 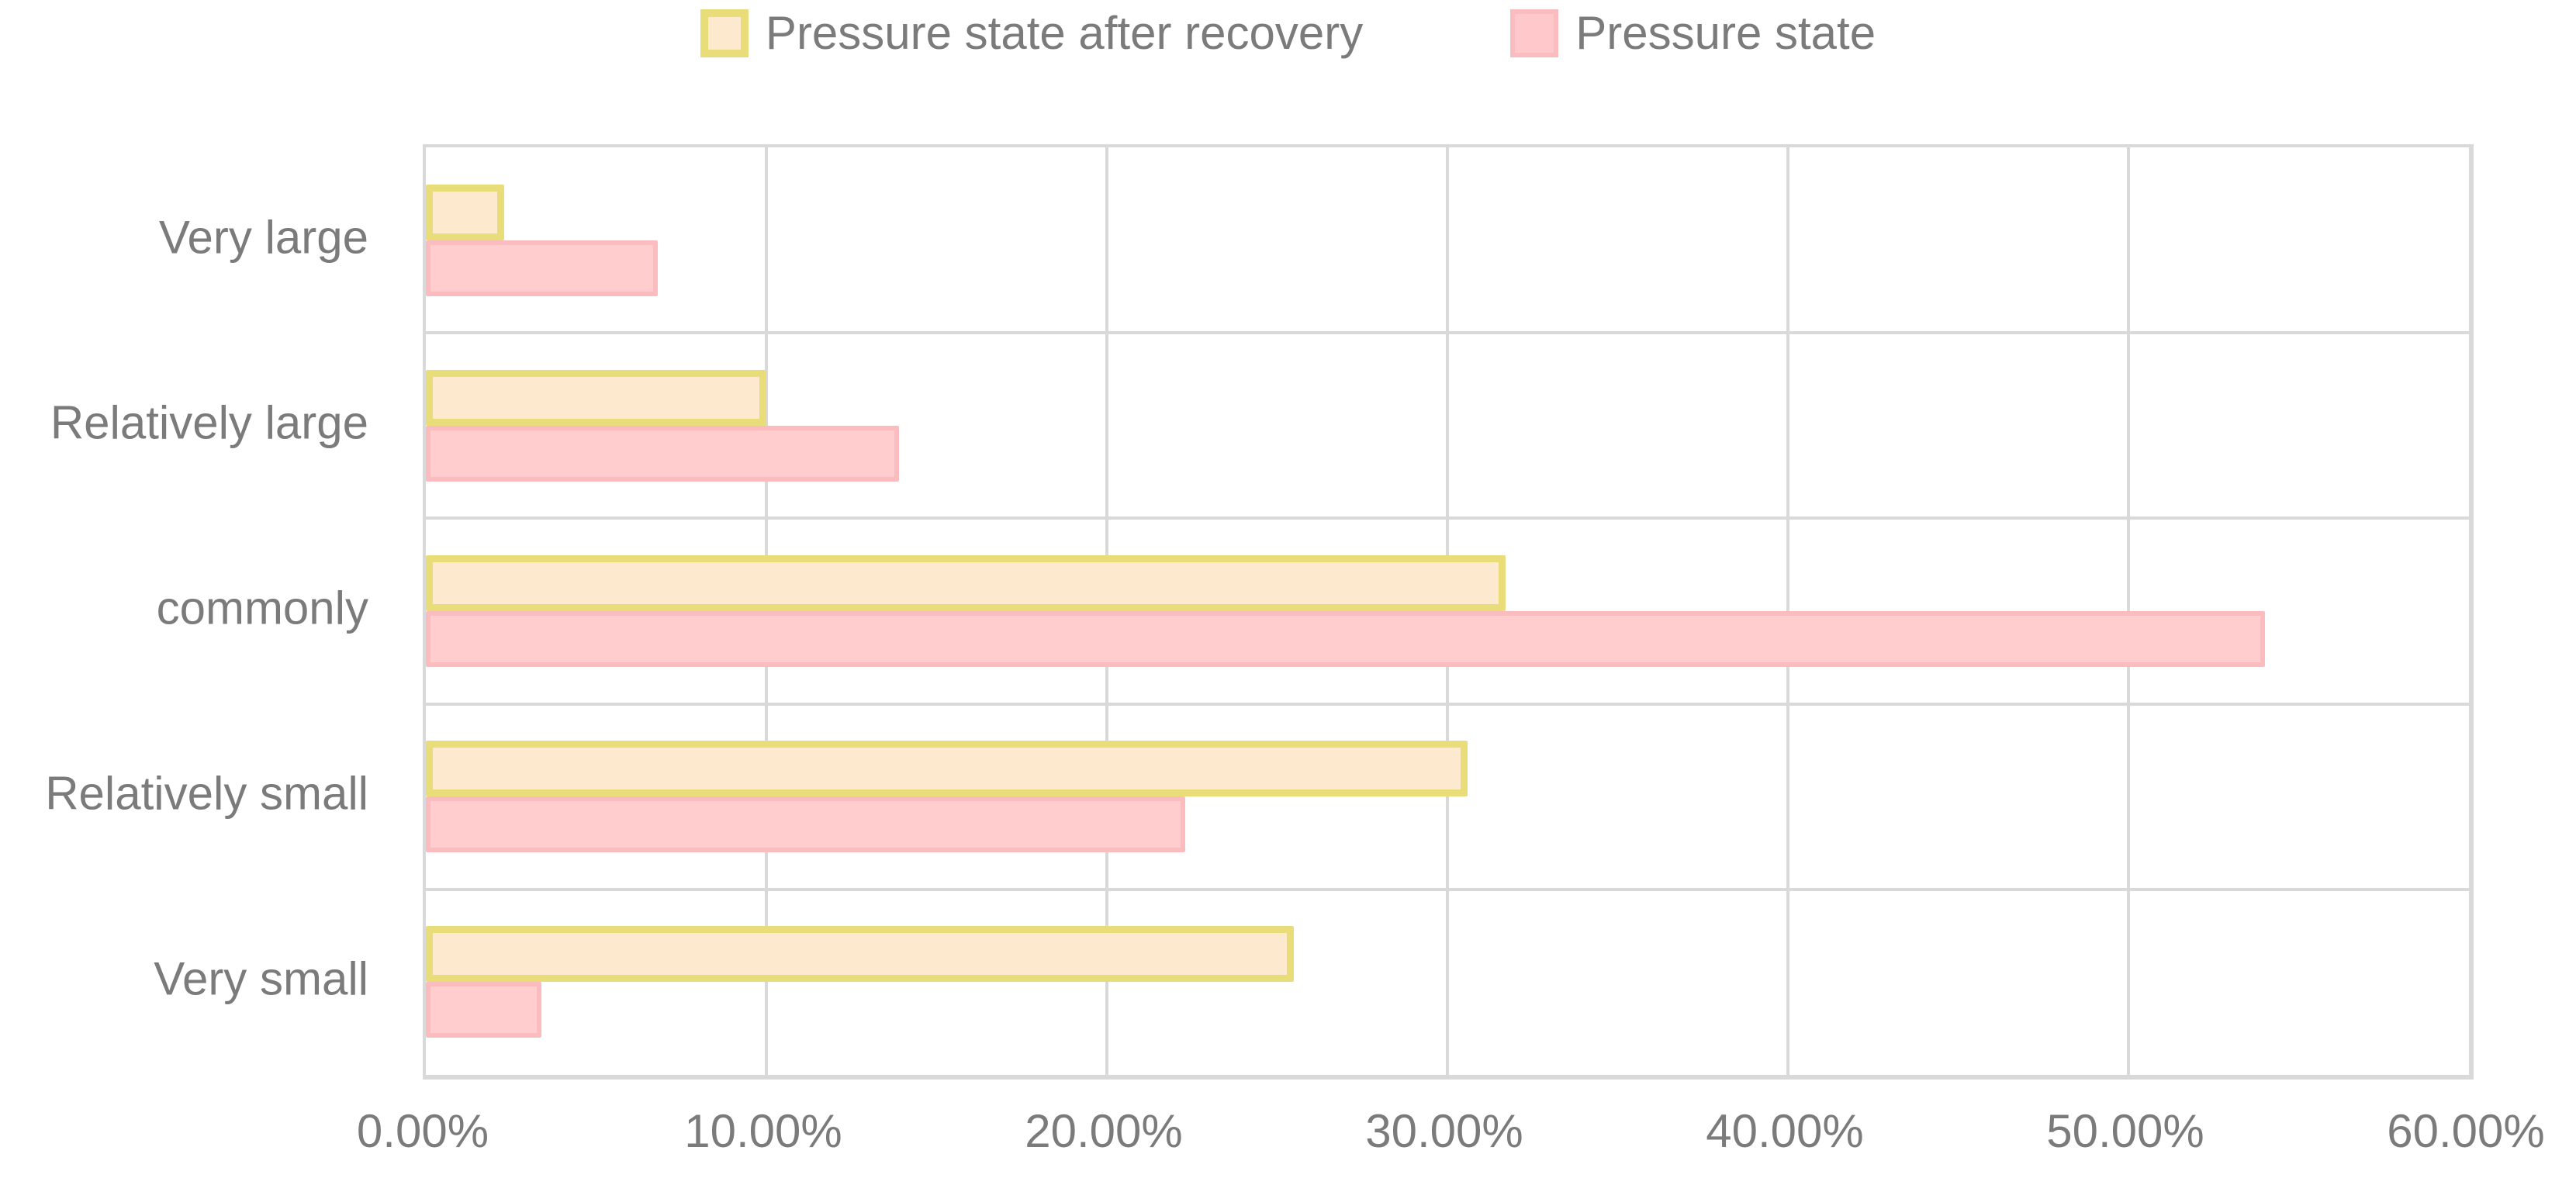 What do you see at coordinates (1104, 1131) in the screenshot?
I see `x-tick-label: 20.00%` at bounding box center [1104, 1131].